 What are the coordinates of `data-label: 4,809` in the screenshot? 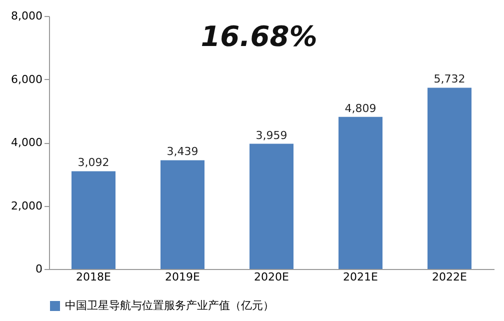 It's located at (360, 108).